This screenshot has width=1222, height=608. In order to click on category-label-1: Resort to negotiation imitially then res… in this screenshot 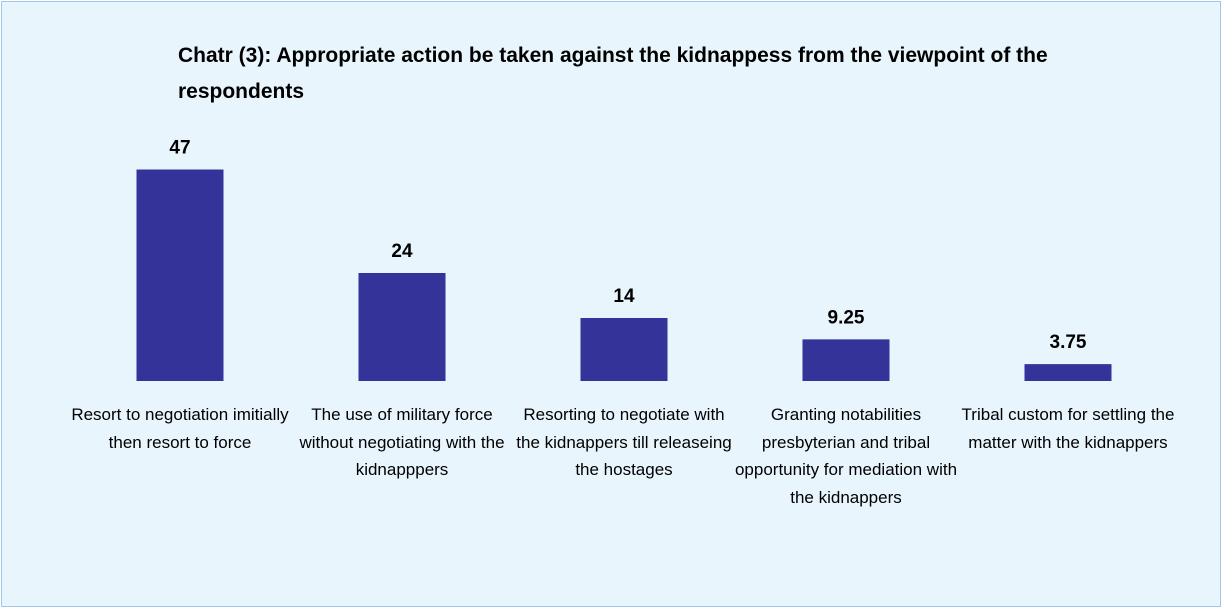, I will do `click(180, 428)`.